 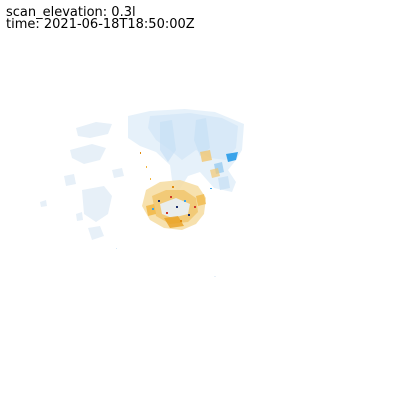 I want to click on scan-elevation-label: scan_elevation: 0.3l, so click(x=71, y=12).